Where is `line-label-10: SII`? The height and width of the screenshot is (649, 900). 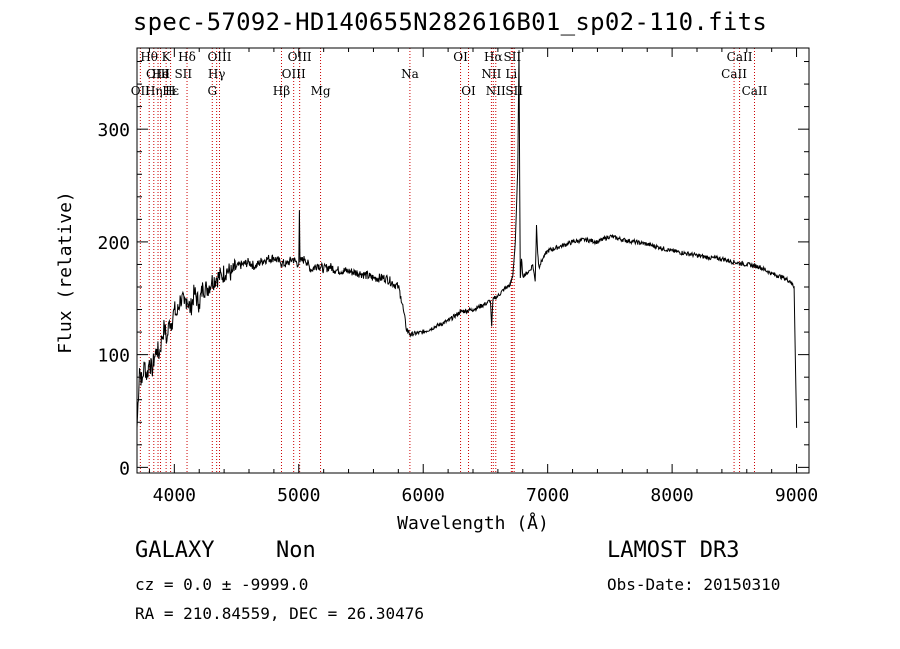
line-label-10: SII is located at coordinates (183, 74).